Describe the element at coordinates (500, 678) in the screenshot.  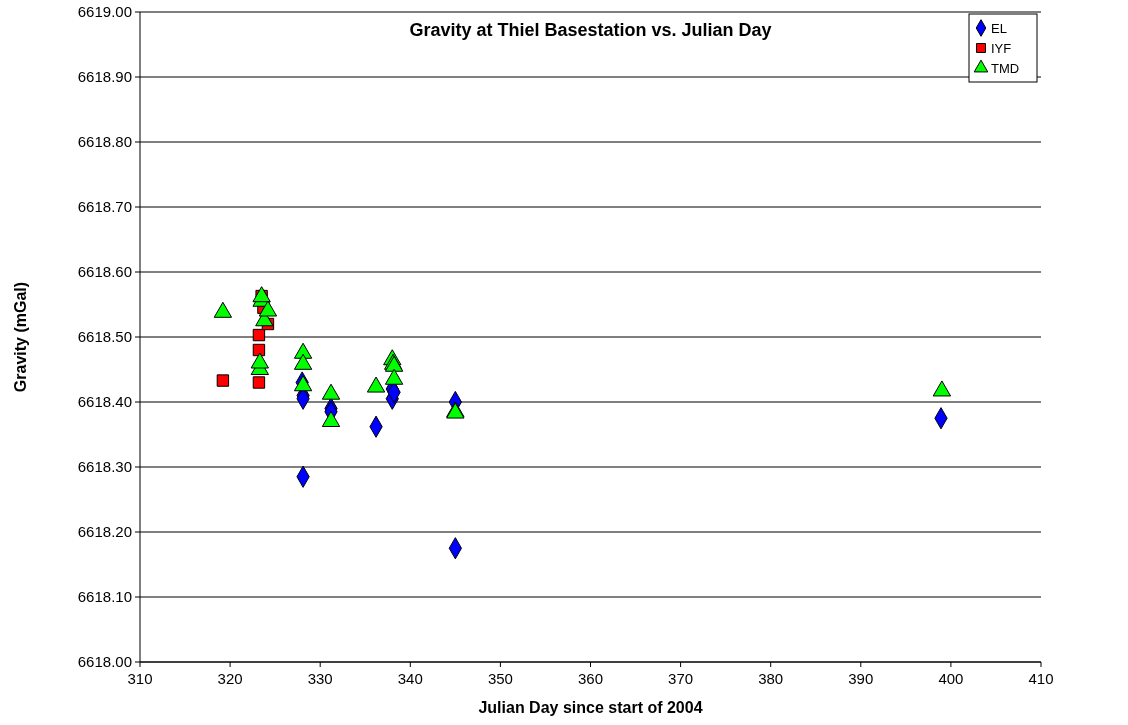
I see `x-tick-label: 350` at that location.